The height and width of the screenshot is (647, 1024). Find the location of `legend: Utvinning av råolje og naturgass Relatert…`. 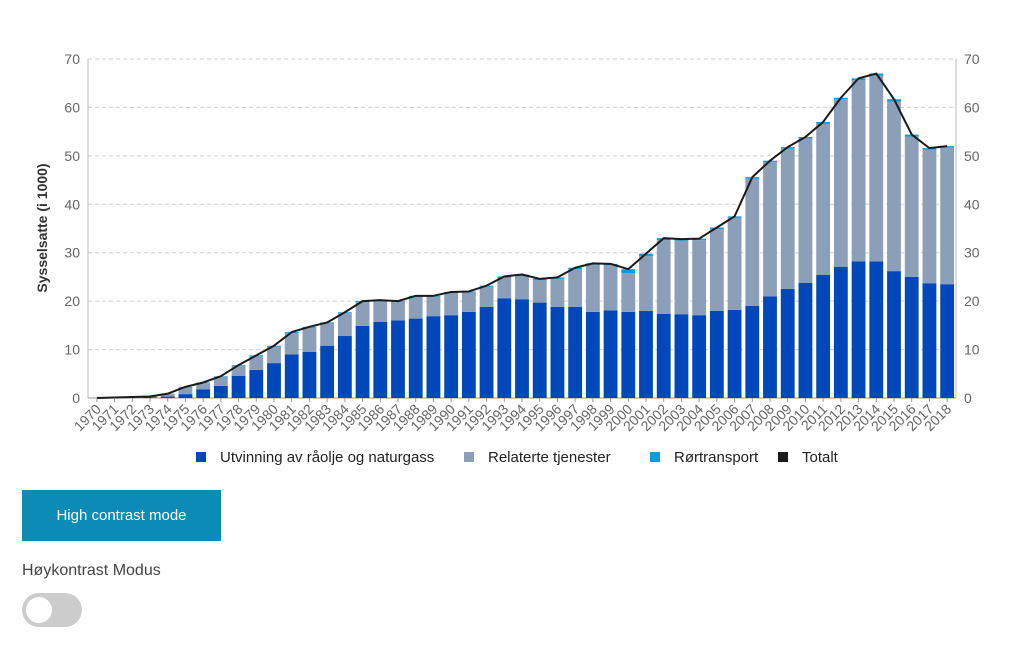

legend: Utvinning av råolje og naturgass Relatert… is located at coordinates (517, 457).